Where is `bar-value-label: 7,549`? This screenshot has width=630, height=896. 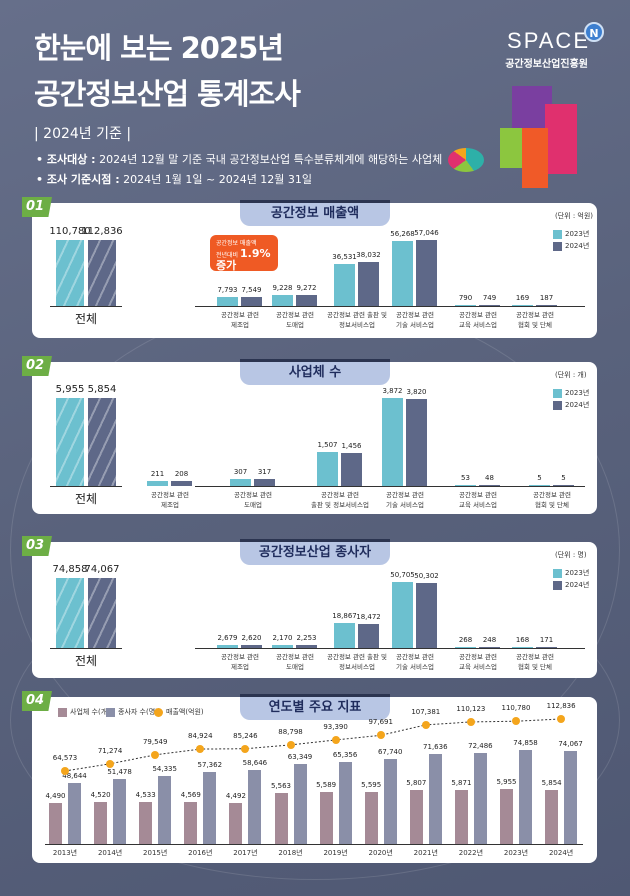
bar-value-label: 7,549 is located at coordinates (251, 290).